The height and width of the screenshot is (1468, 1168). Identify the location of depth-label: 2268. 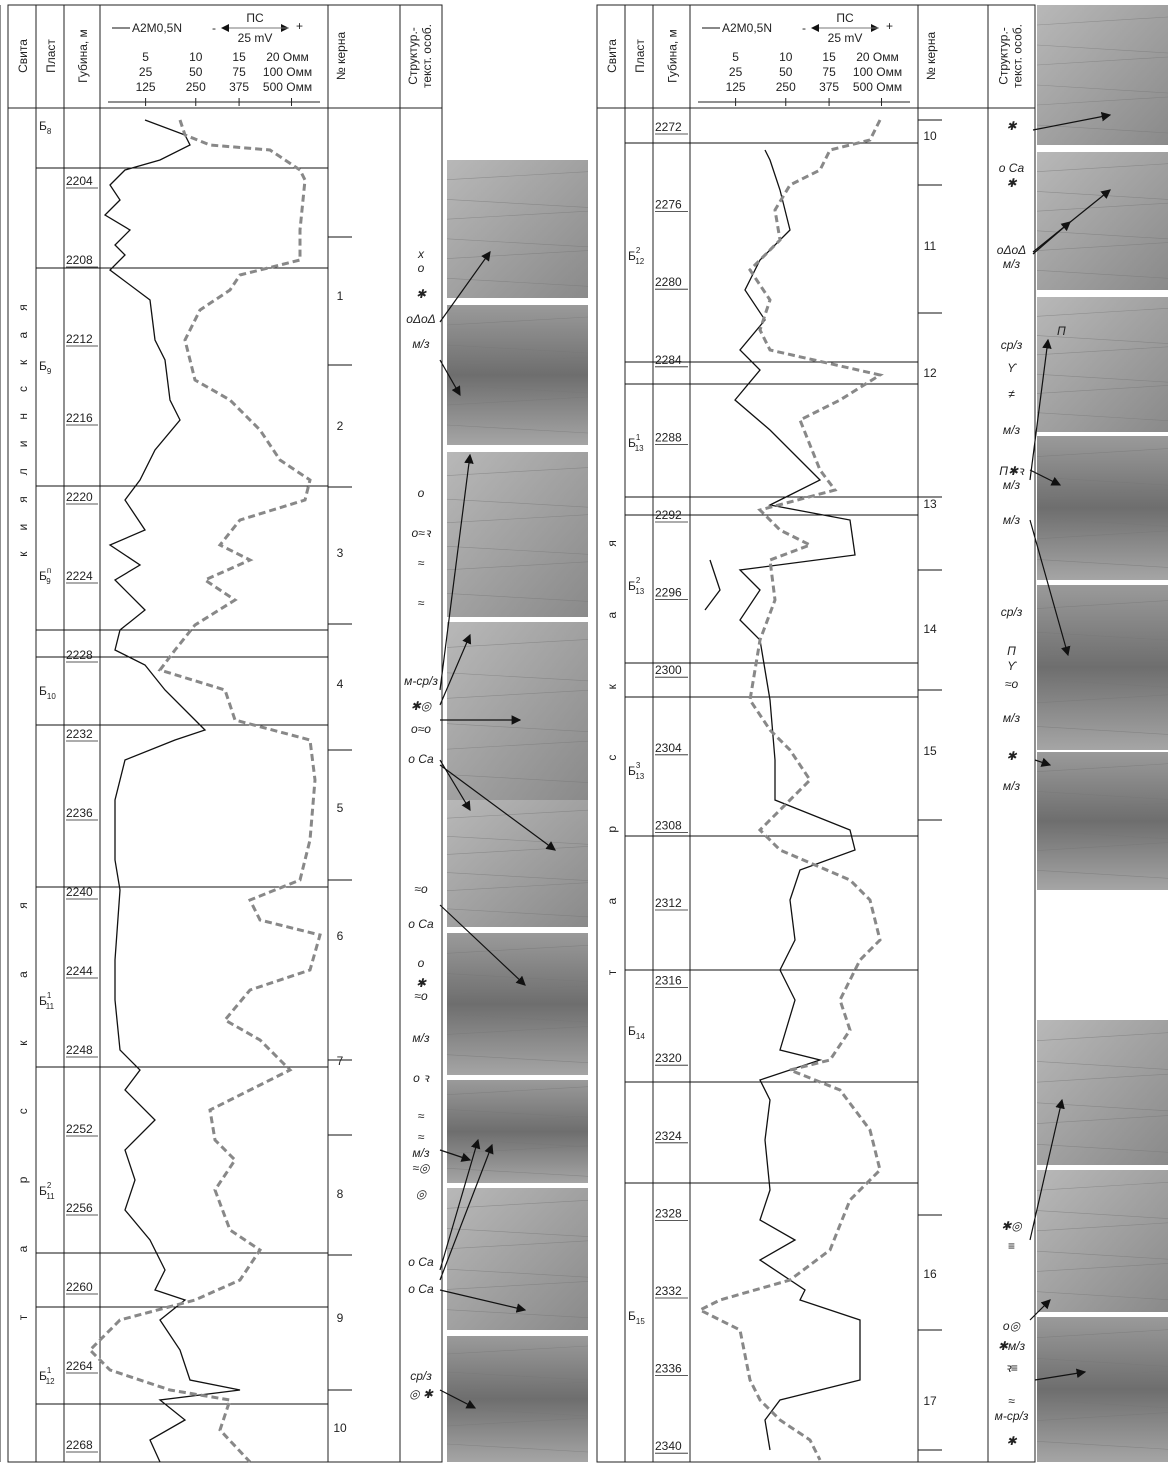
(79, 1445).